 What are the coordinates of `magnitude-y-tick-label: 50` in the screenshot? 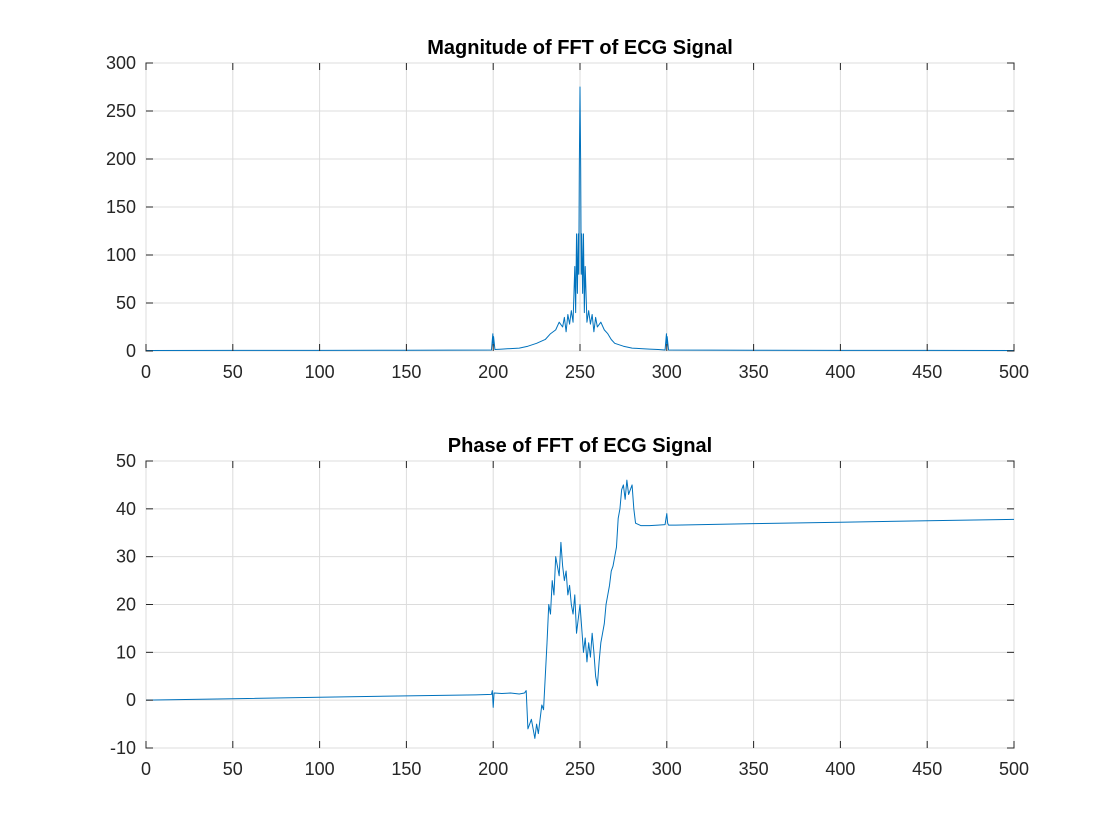 It's located at (126, 303).